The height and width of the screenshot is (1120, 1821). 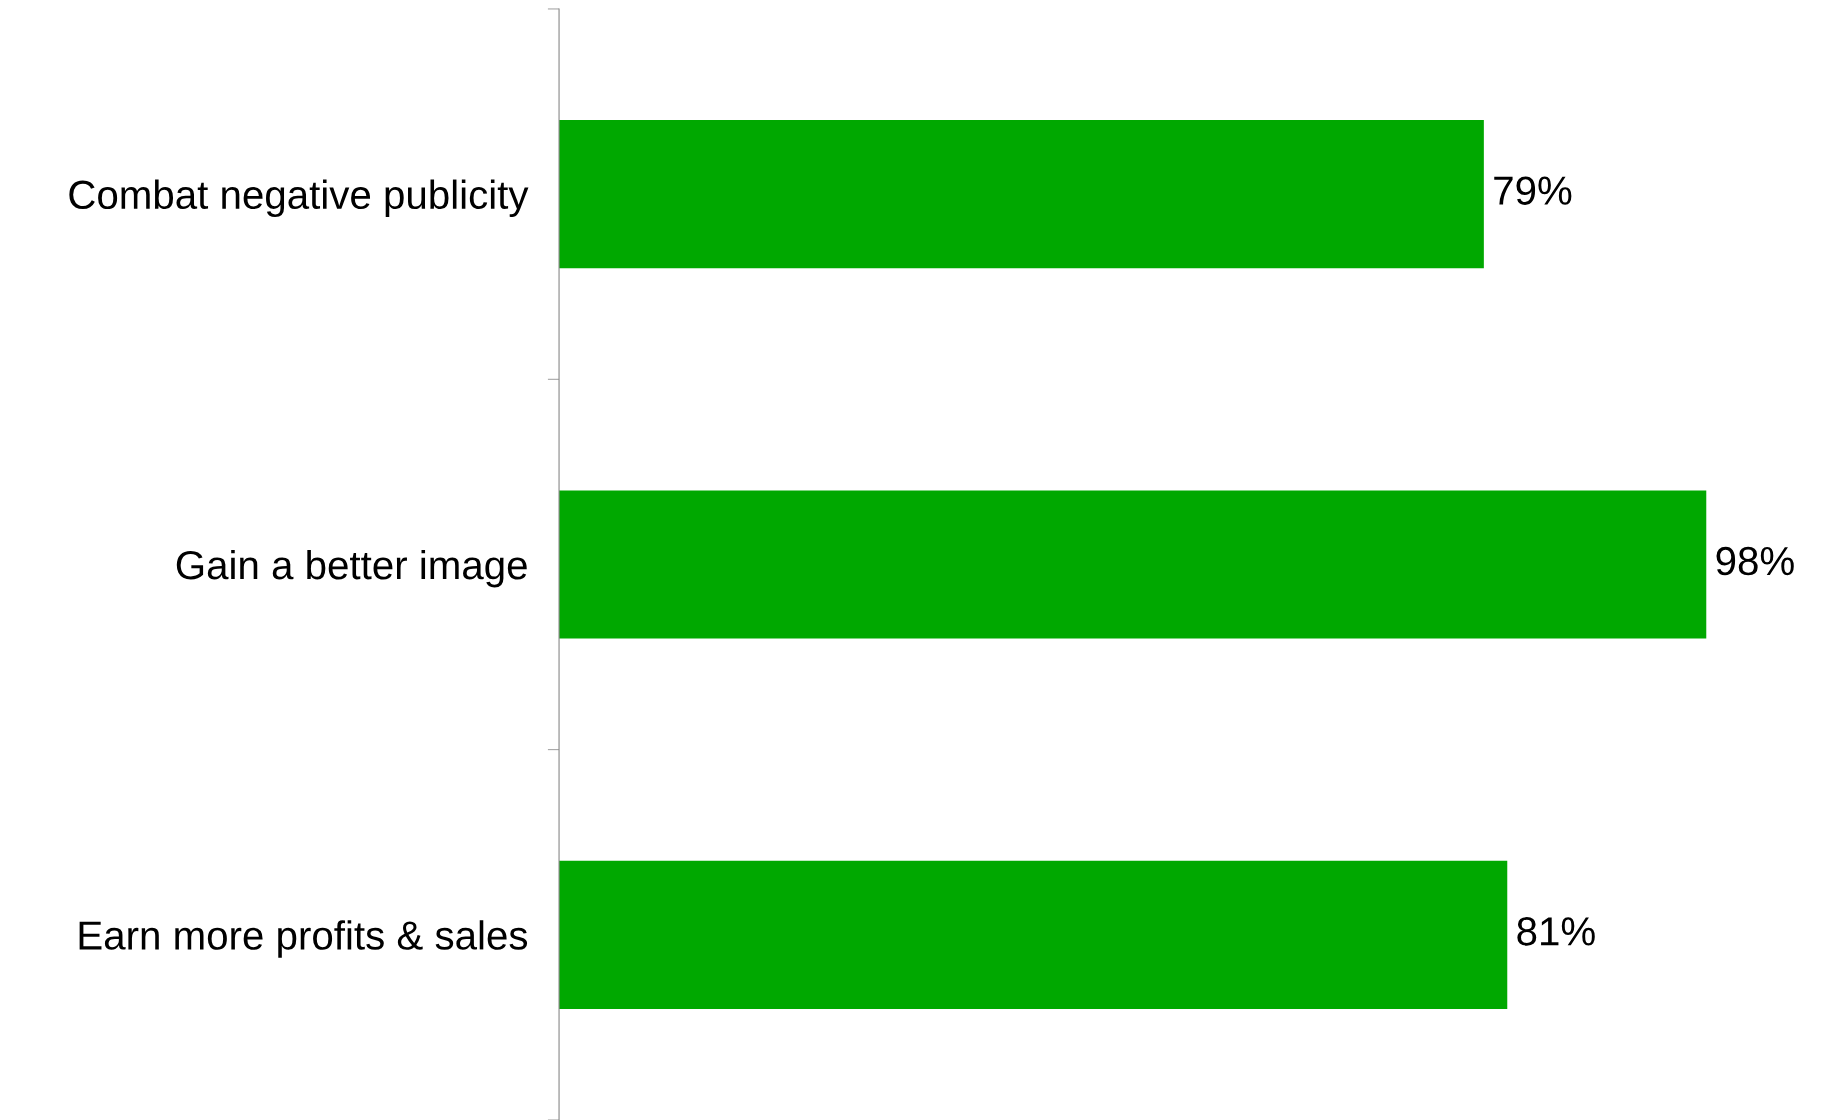 I want to click on y-tick-label: Gain a better image, so click(x=351, y=568).